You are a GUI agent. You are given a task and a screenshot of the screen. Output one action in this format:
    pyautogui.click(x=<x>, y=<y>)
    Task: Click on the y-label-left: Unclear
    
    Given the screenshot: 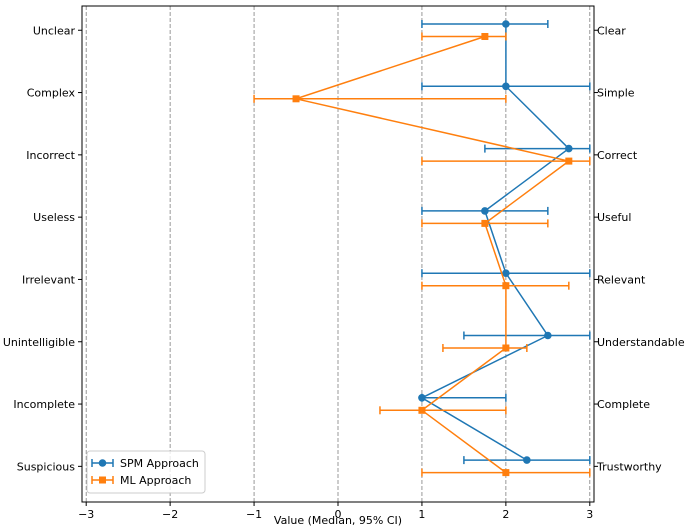 What is the action you would take?
    pyautogui.click(x=54, y=30)
    